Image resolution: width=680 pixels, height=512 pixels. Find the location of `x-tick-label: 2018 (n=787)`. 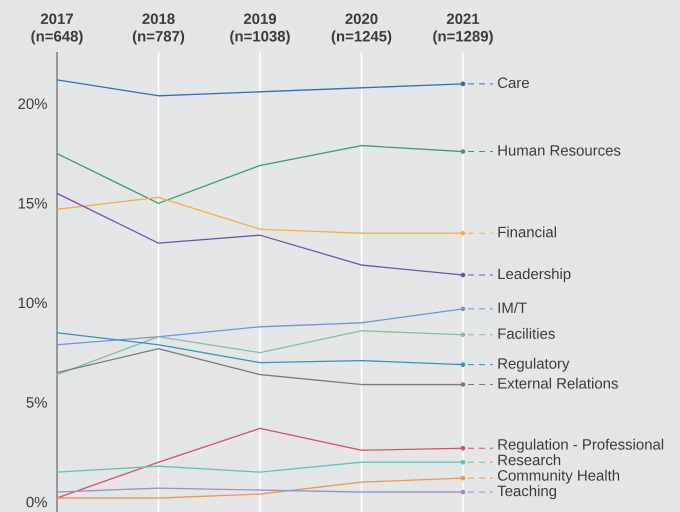

x-tick-label: 2018 (n=787) is located at coordinates (158, 28).